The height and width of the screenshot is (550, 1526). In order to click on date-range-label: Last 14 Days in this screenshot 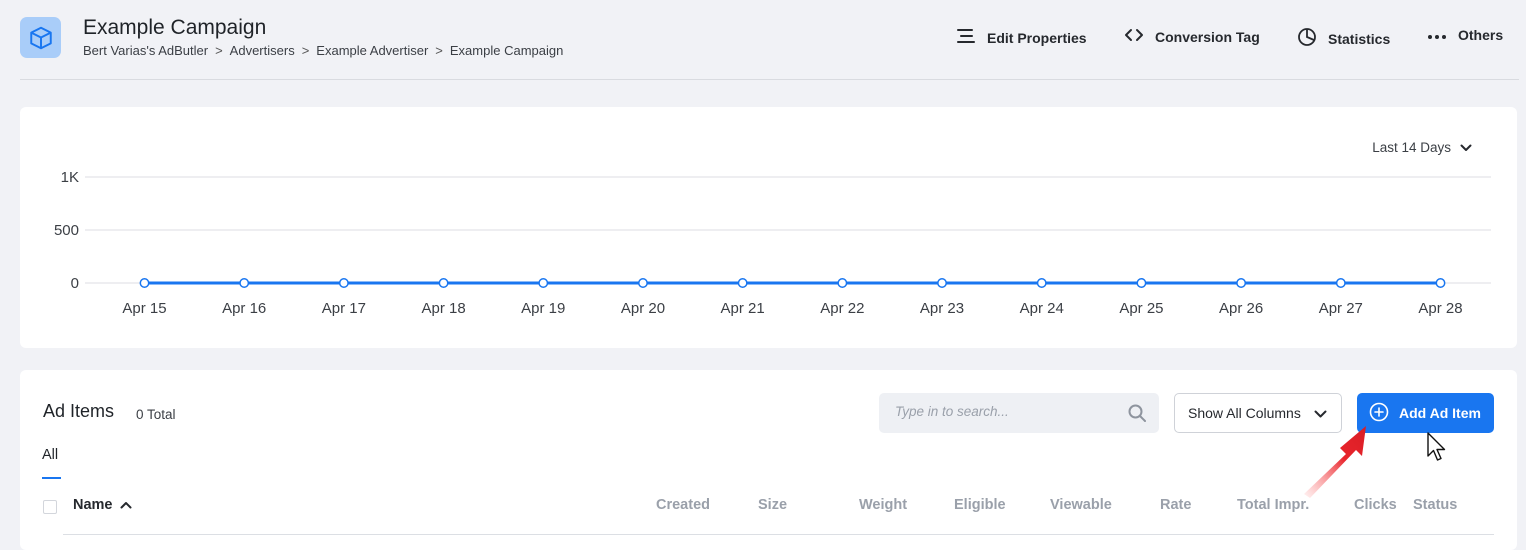, I will do `click(1411, 147)`.